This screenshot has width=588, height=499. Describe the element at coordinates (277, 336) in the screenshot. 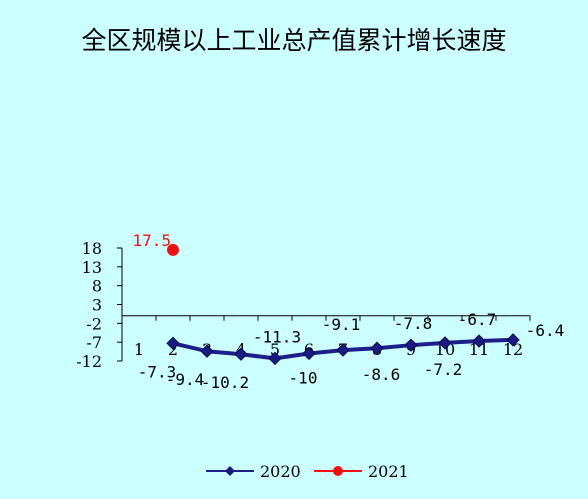

I see `data-label-2020: -11.3` at that location.